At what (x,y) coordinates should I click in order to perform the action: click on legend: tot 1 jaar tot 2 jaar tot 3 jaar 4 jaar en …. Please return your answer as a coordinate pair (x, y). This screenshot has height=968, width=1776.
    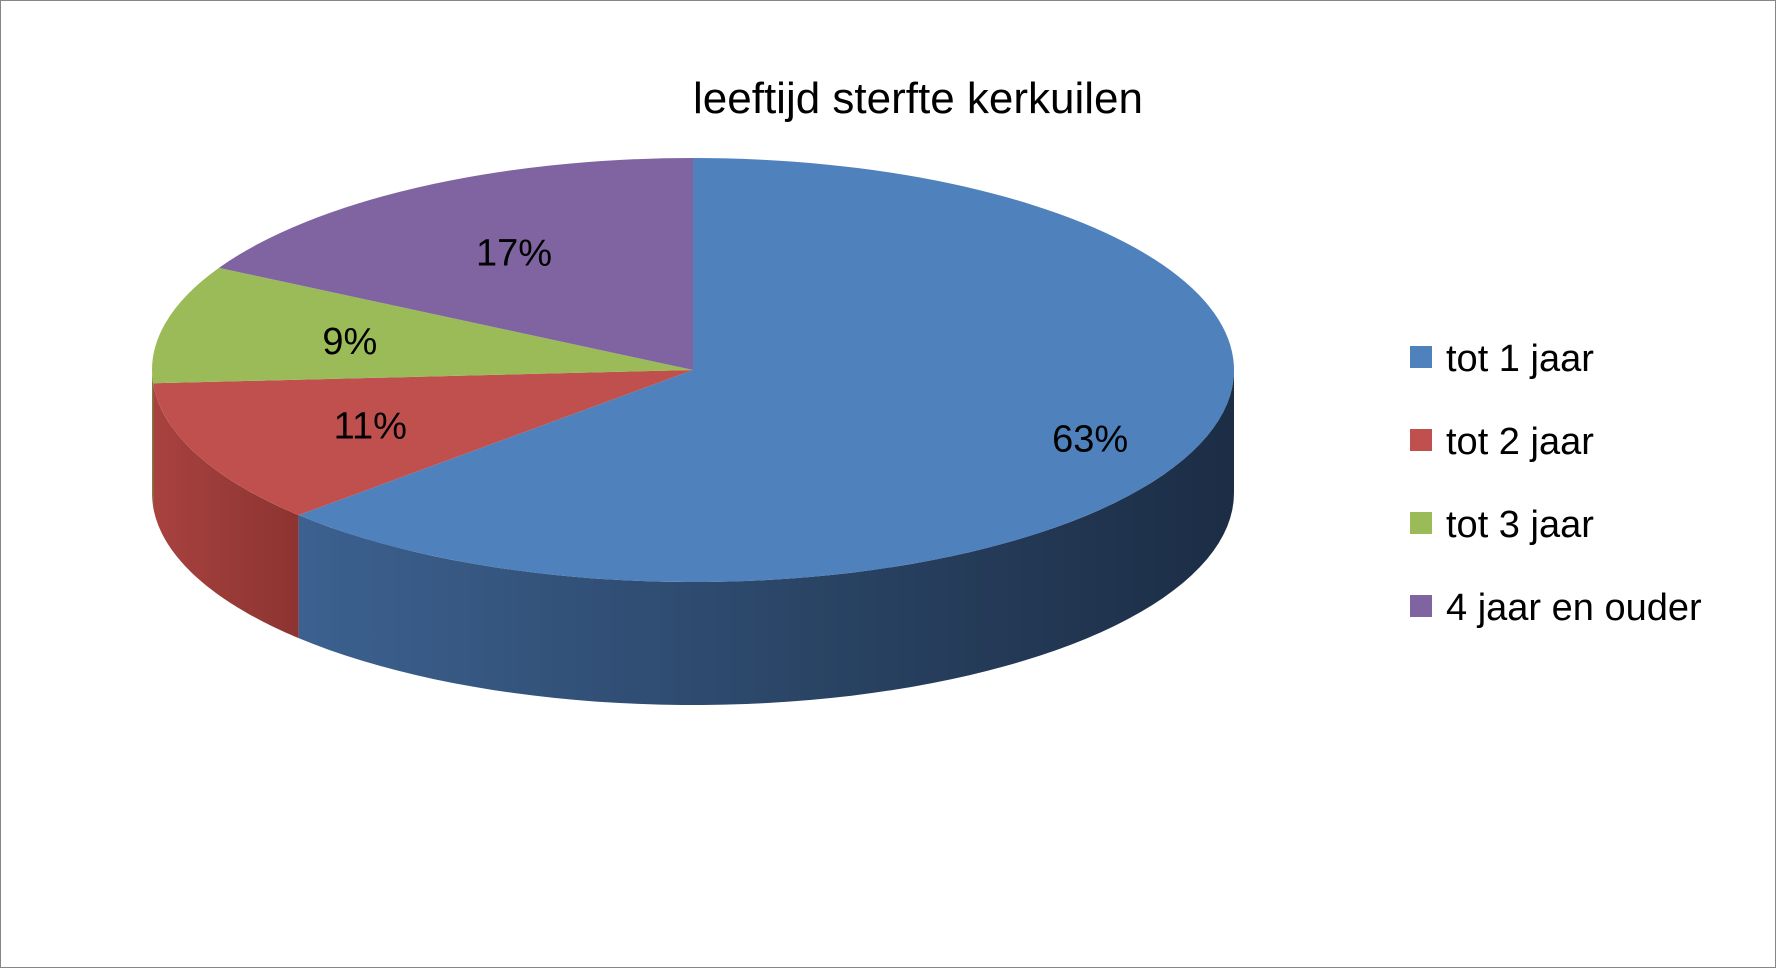
    Looking at the image, I should click on (1556, 483).